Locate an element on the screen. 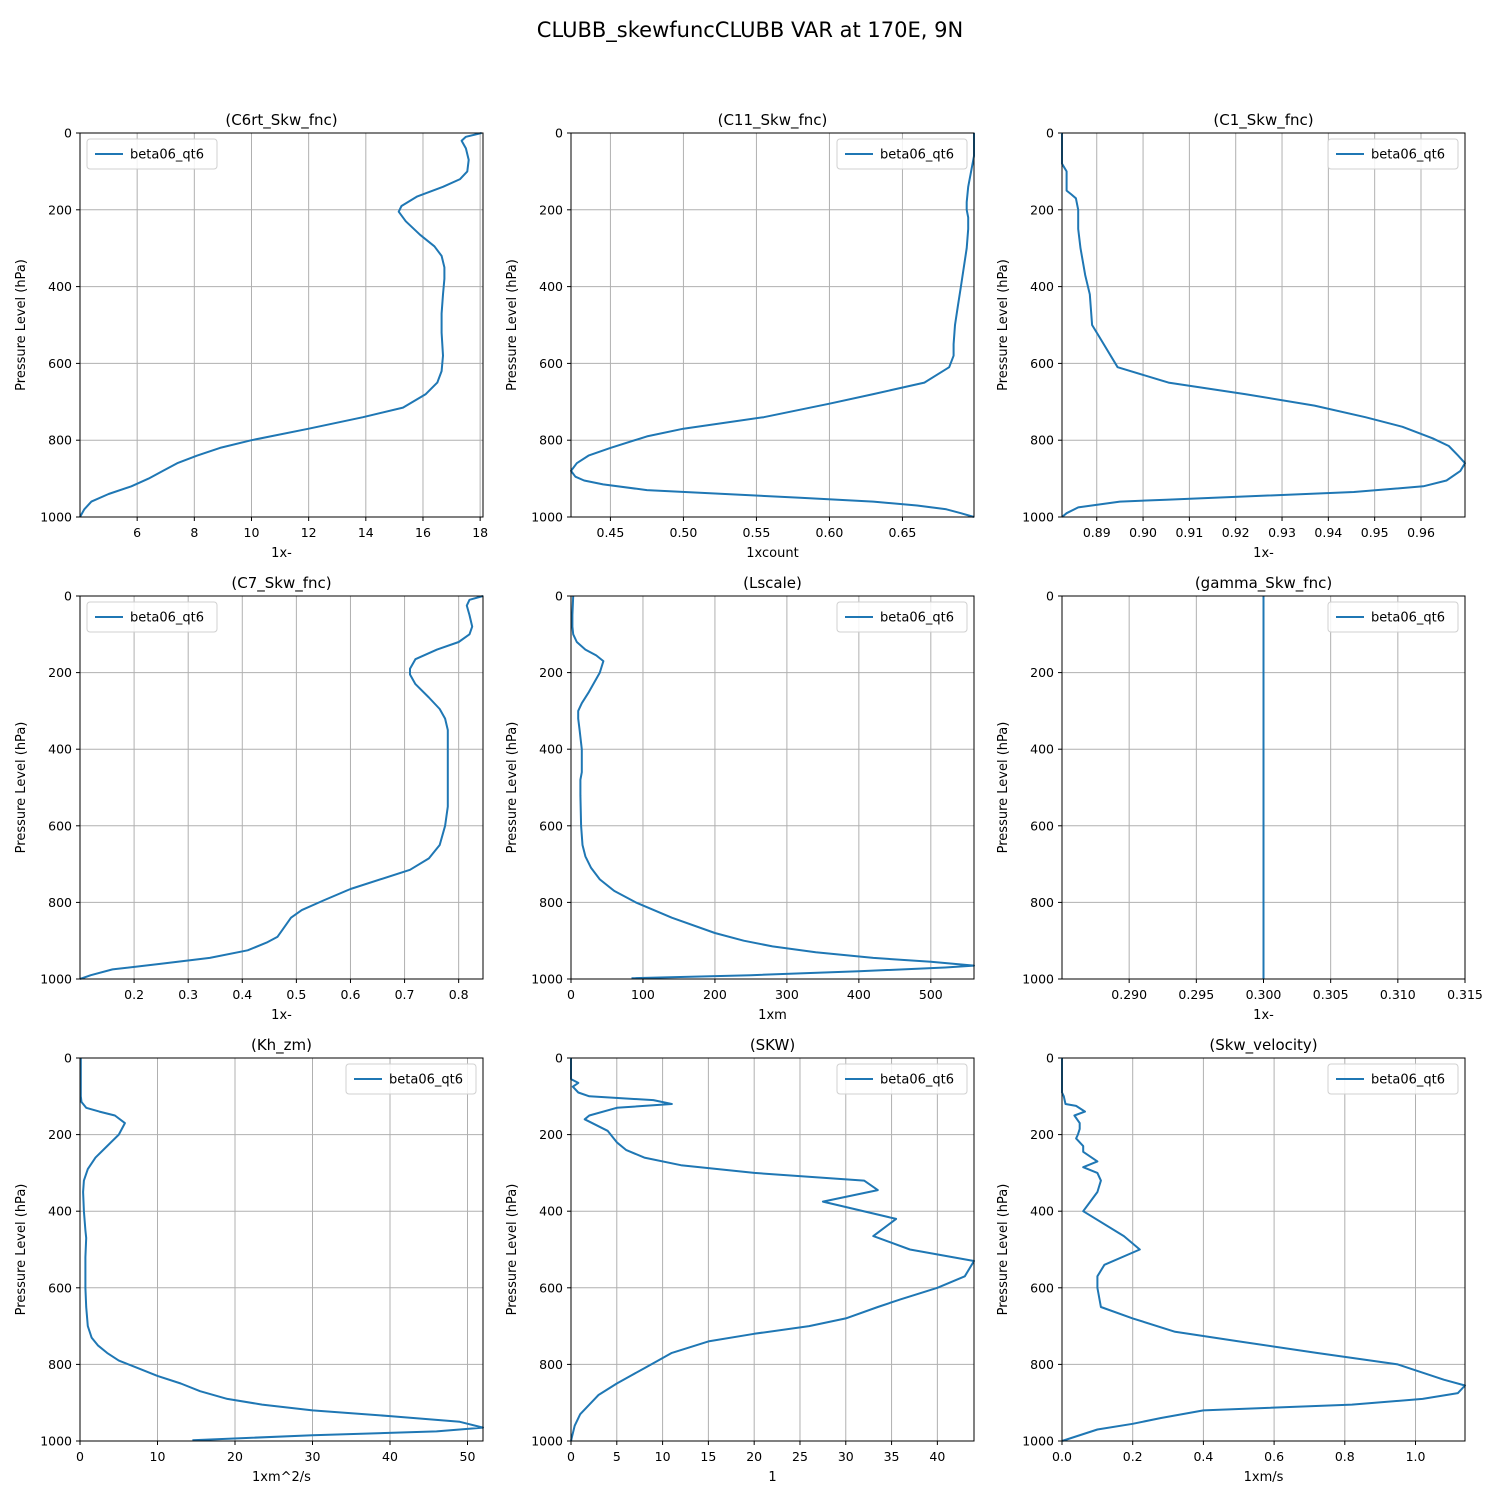  panel-8-legend: beta06_qt6 is located at coordinates (902, 1079).